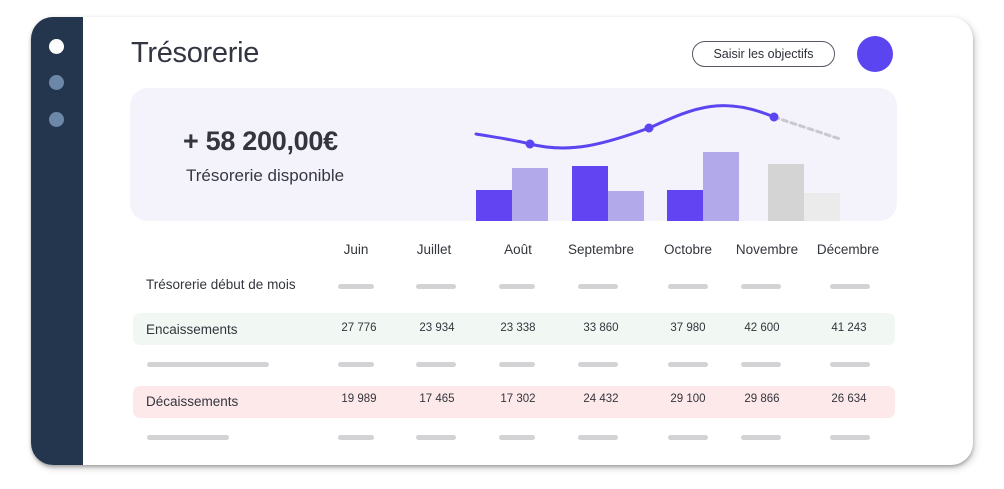  Describe the element at coordinates (849, 399) in the screenshot. I see `expense-value: 26 634` at that location.